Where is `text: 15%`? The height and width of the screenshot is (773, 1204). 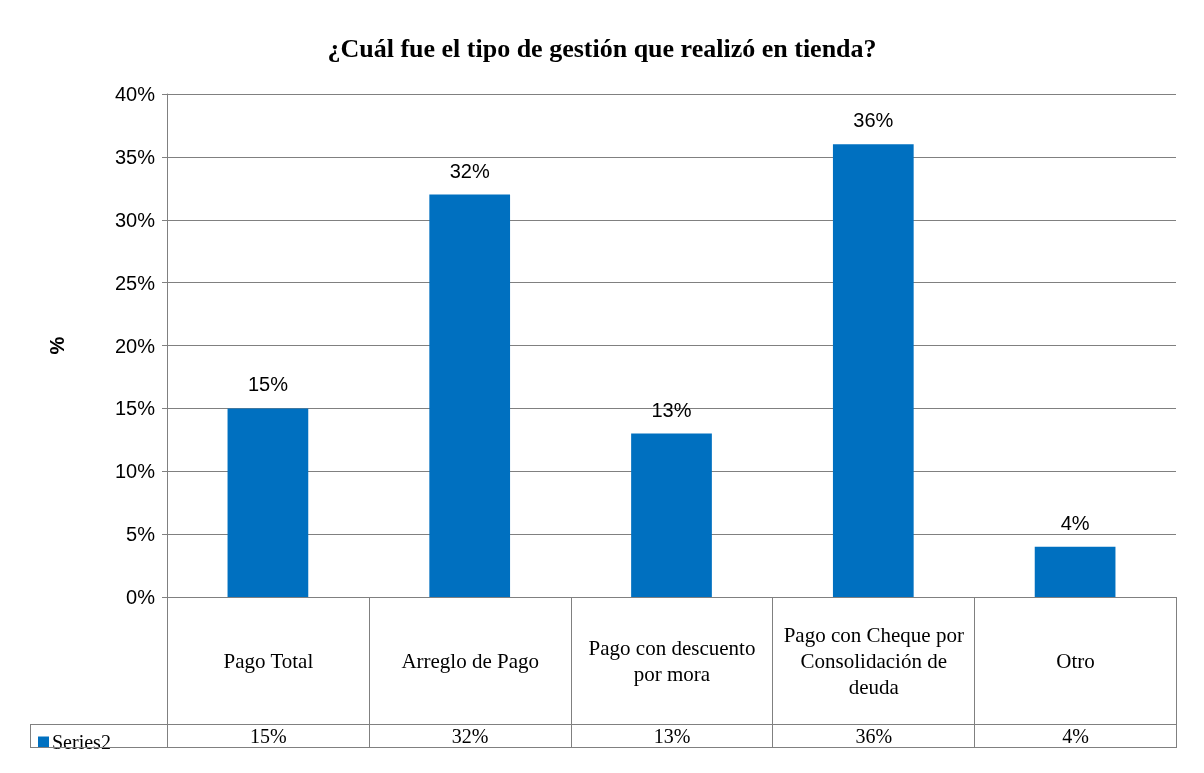 text: 15% is located at coordinates (267, 384).